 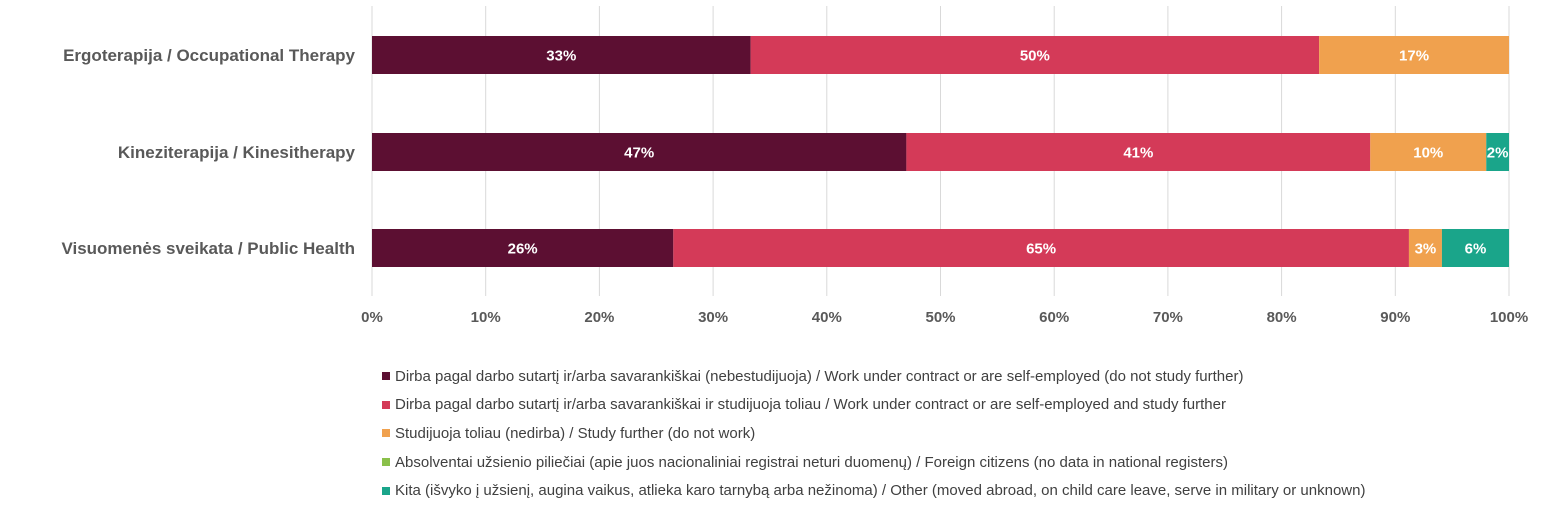 I want to click on data-label: 50%, so click(x=1035, y=56).